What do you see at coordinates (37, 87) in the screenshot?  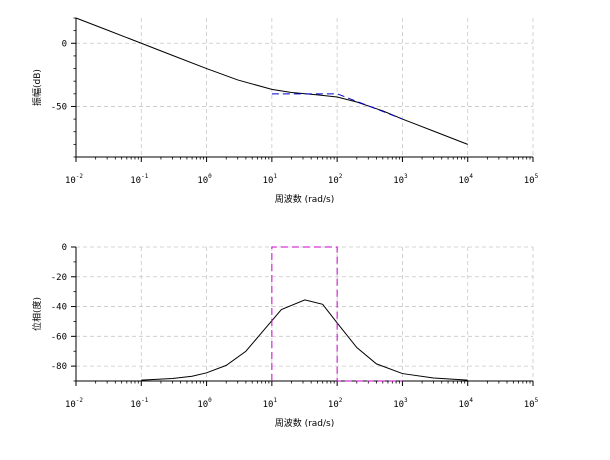 I see `y-axis-title: 振幅(dB)` at bounding box center [37, 87].